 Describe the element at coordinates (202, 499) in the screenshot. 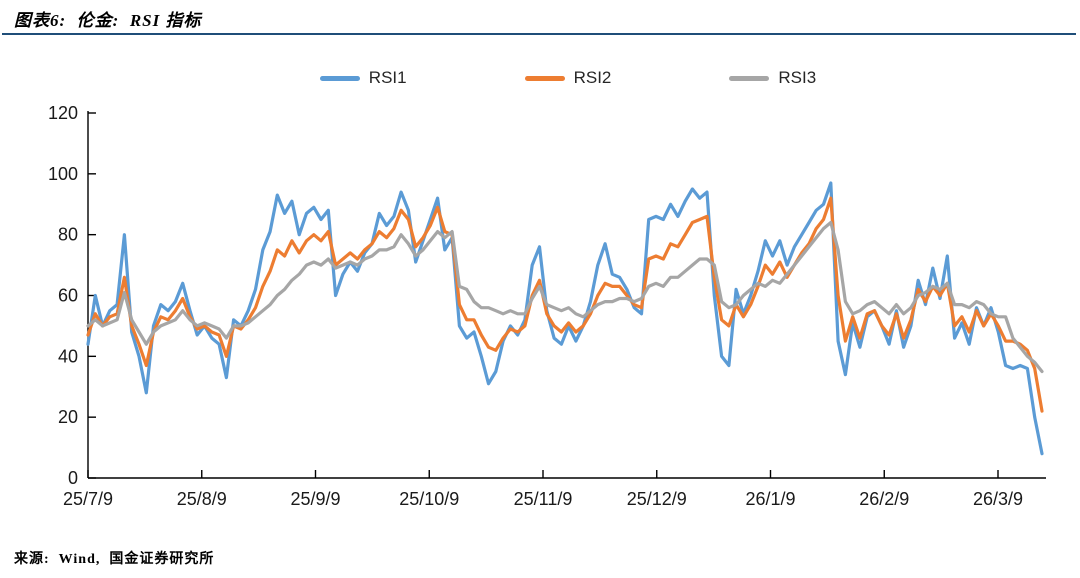

I see `x-tick-label: 25/8/9` at that location.